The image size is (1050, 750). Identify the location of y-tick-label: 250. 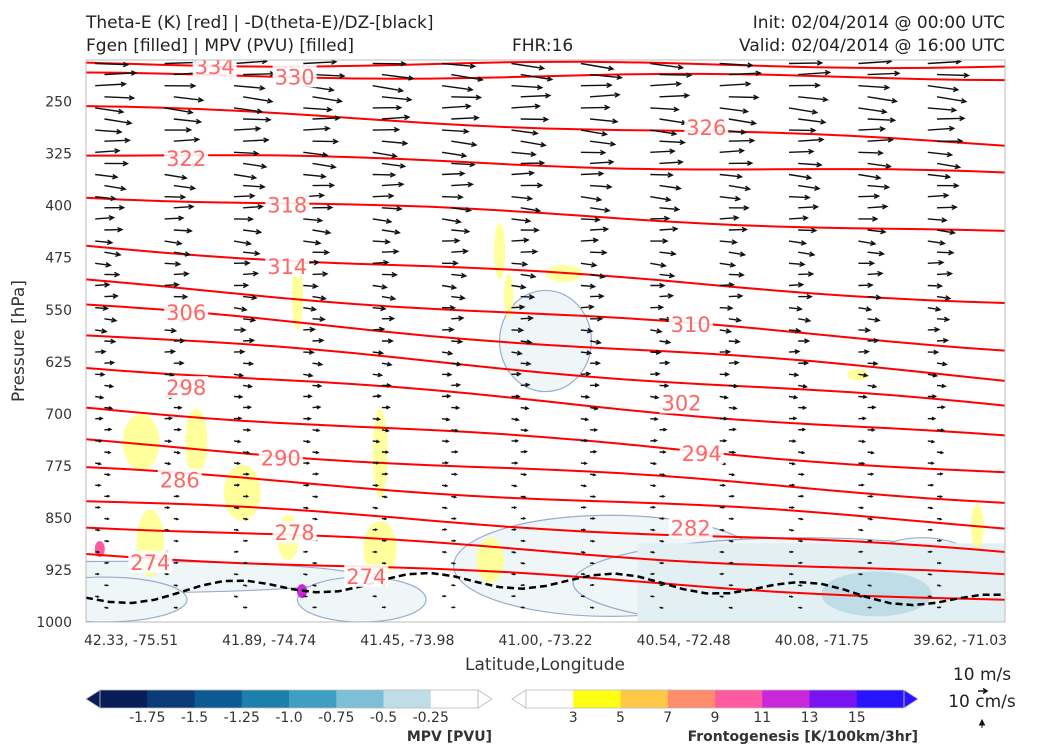
(58, 103).